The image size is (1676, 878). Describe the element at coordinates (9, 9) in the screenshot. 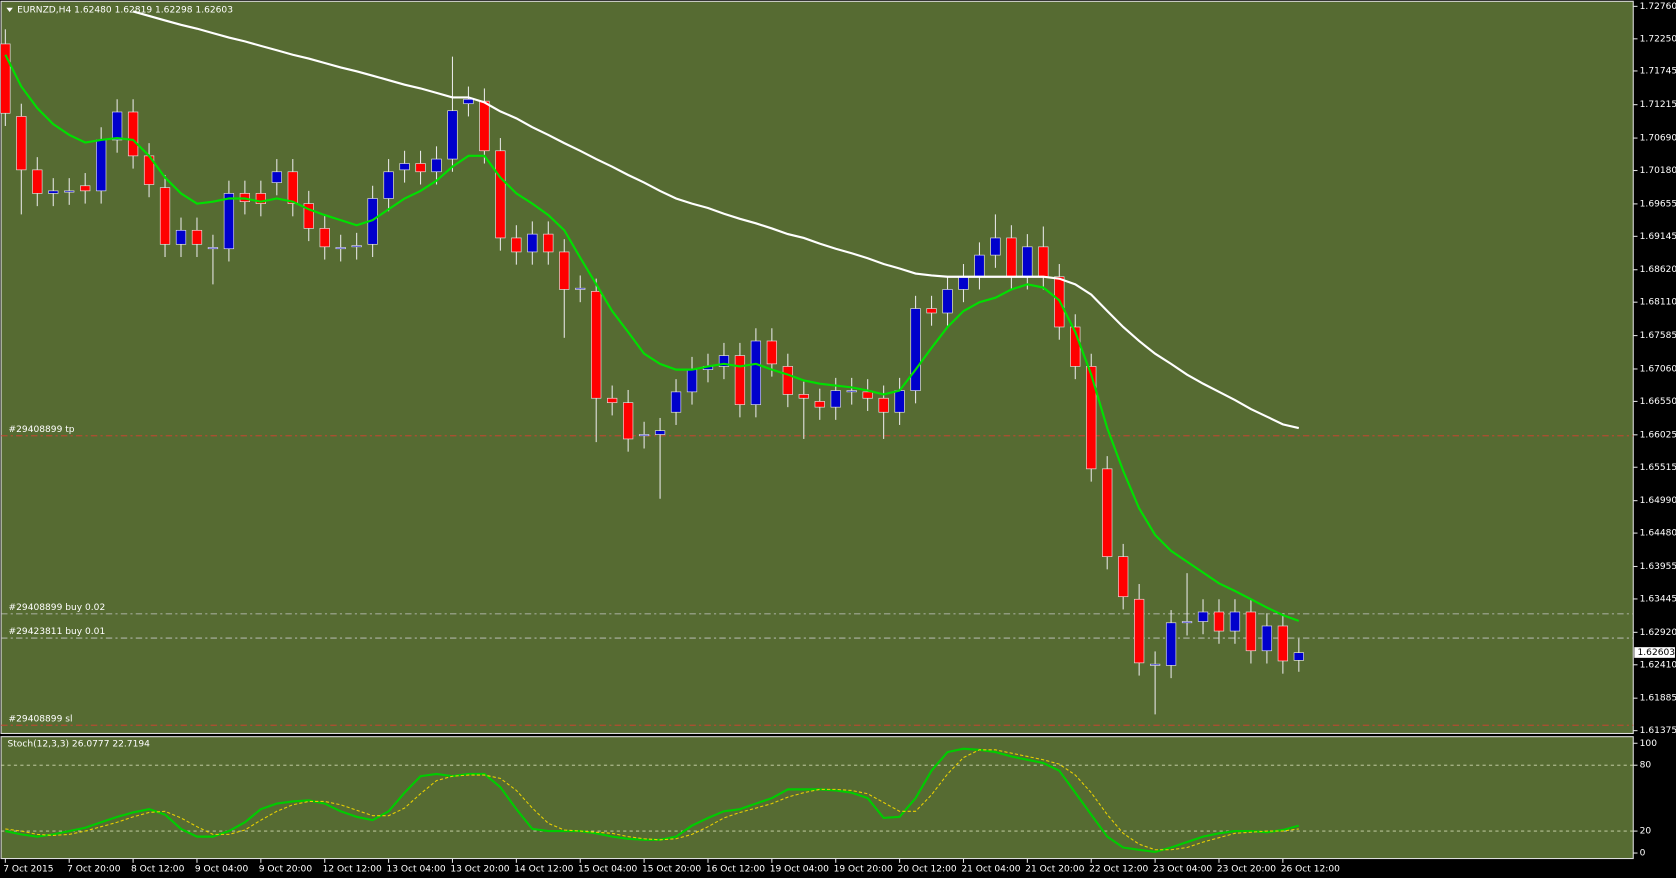

I see `menu-arrow` at that location.